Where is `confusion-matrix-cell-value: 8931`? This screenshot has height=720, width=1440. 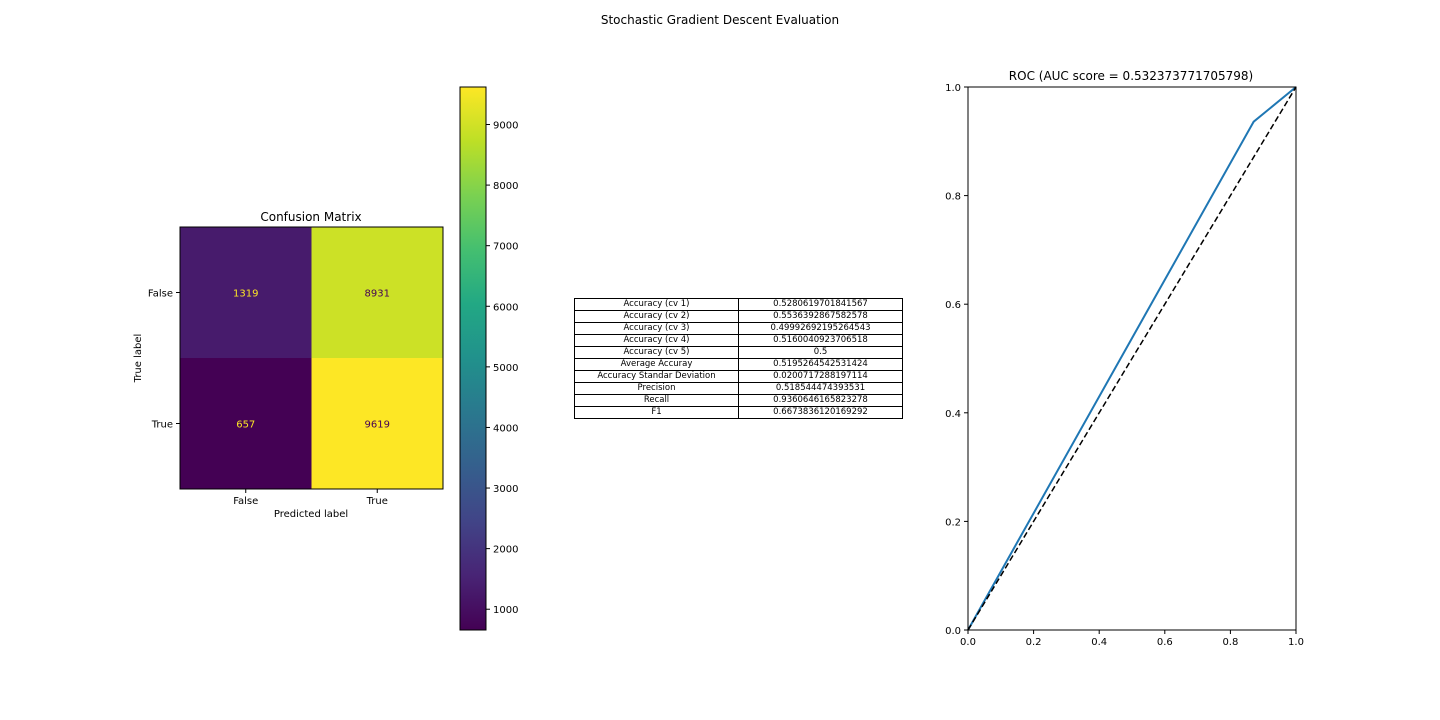 confusion-matrix-cell-value: 8931 is located at coordinates (377, 294).